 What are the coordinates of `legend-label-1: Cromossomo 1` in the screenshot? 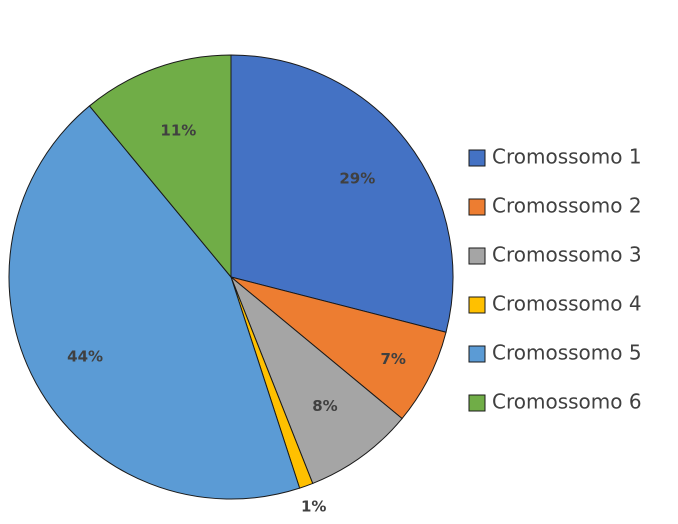 It's located at (567, 157).